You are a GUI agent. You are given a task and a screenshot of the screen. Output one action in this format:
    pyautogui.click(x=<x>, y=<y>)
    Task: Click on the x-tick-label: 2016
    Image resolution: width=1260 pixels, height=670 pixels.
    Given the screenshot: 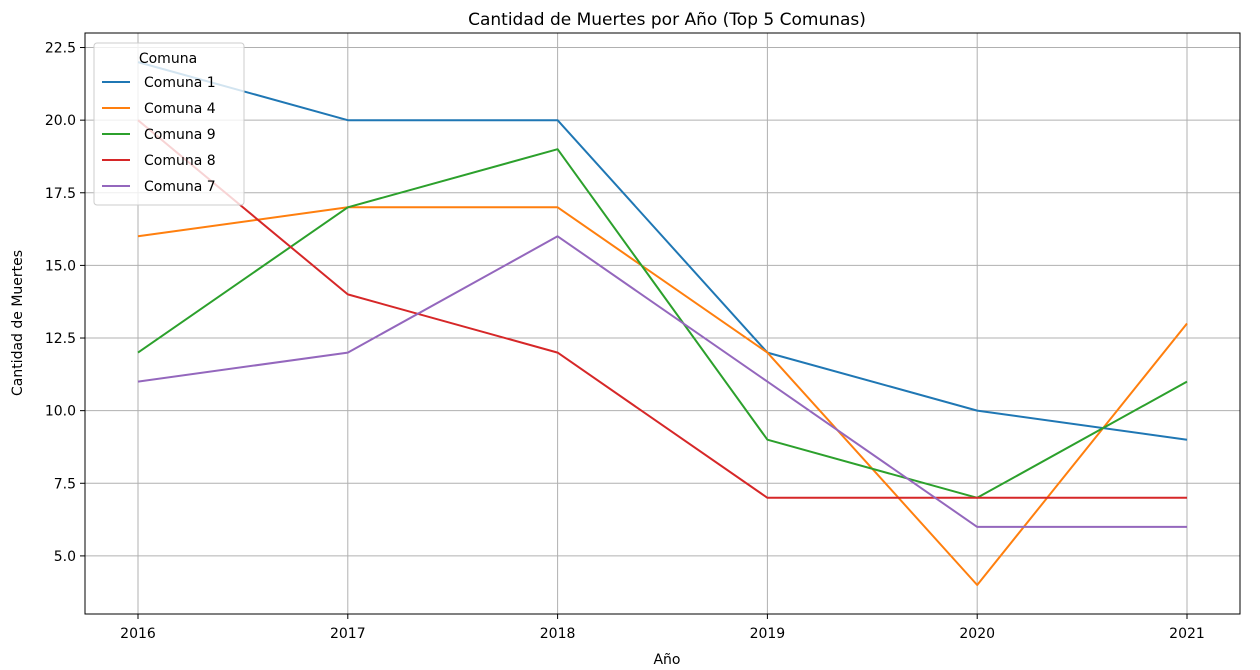 What is the action you would take?
    pyautogui.click(x=138, y=634)
    